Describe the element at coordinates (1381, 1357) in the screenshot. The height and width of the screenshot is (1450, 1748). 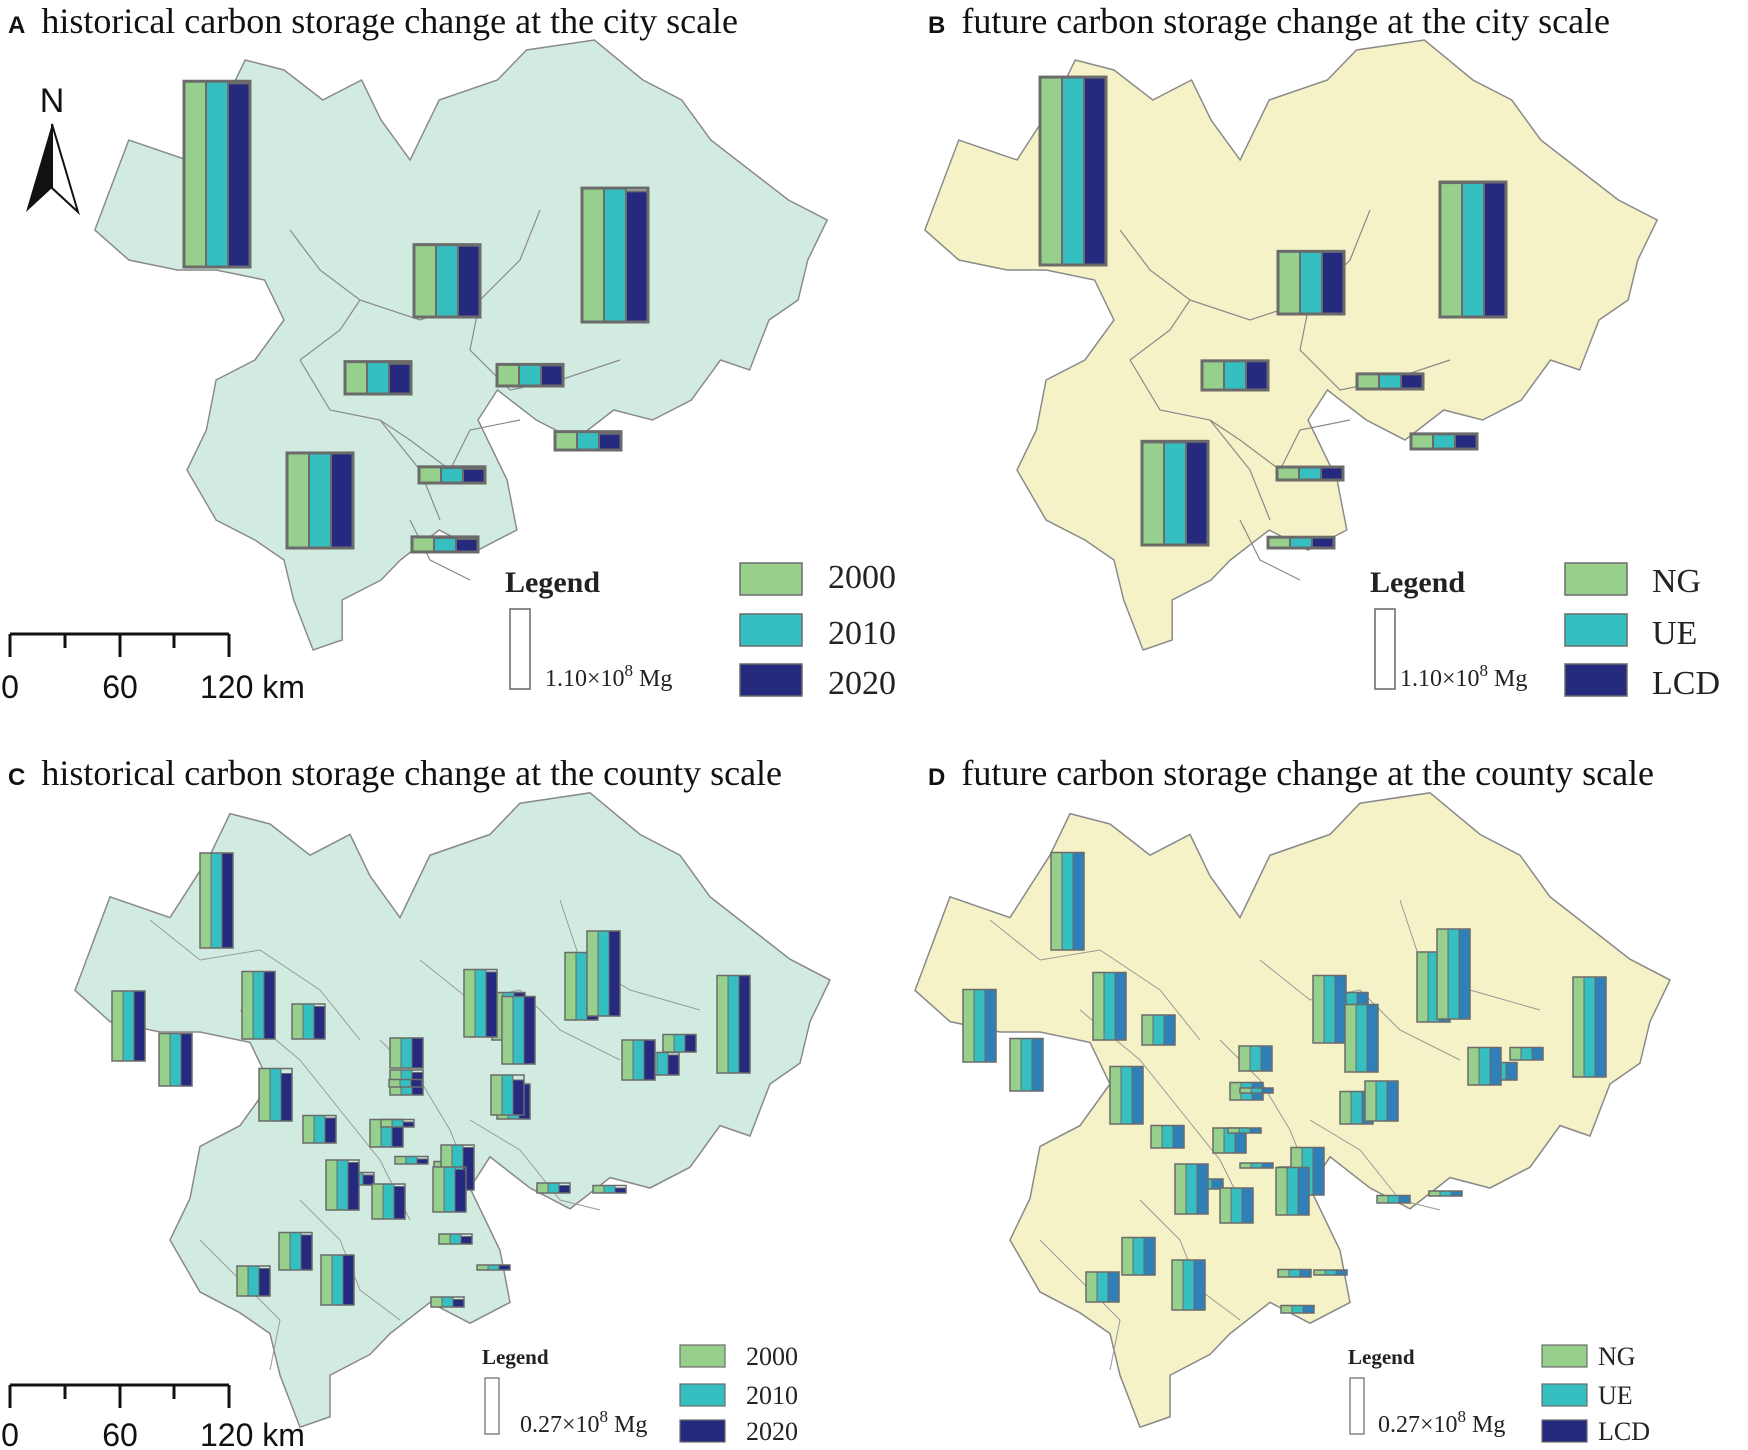
I see `legend-d-title: Legend` at that location.